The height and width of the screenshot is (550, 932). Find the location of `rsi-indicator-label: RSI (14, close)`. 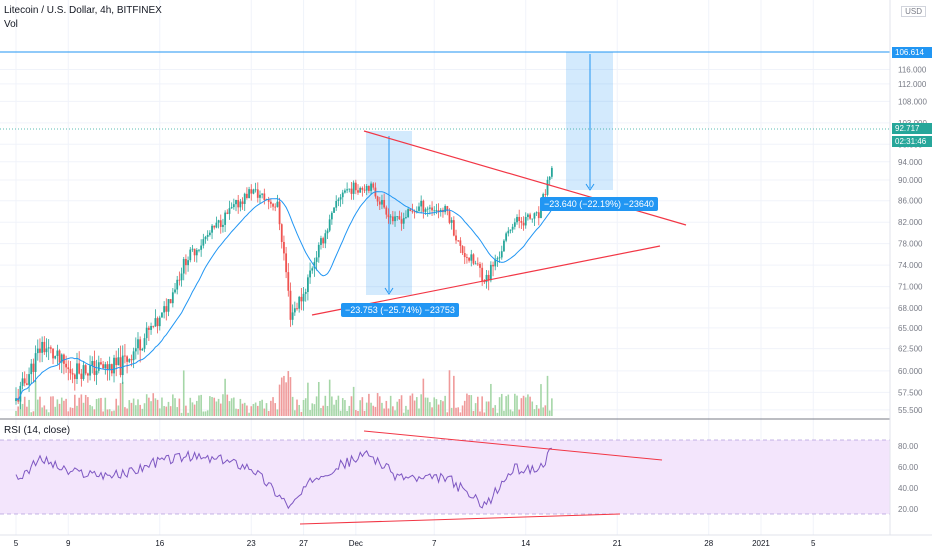

rsi-indicator-label: RSI (14, close) is located at coordinates (37, 430).